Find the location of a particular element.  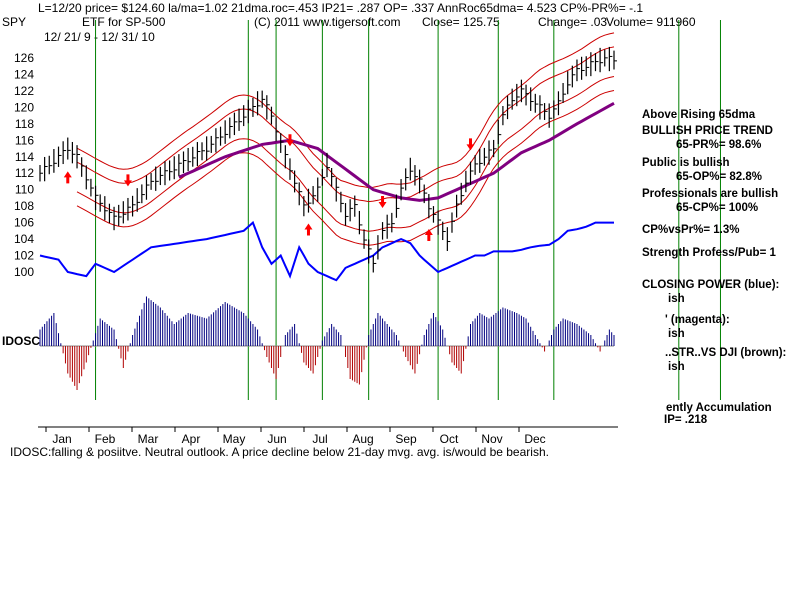

y-tick-label: 100 is located at coordinates (24, 272).